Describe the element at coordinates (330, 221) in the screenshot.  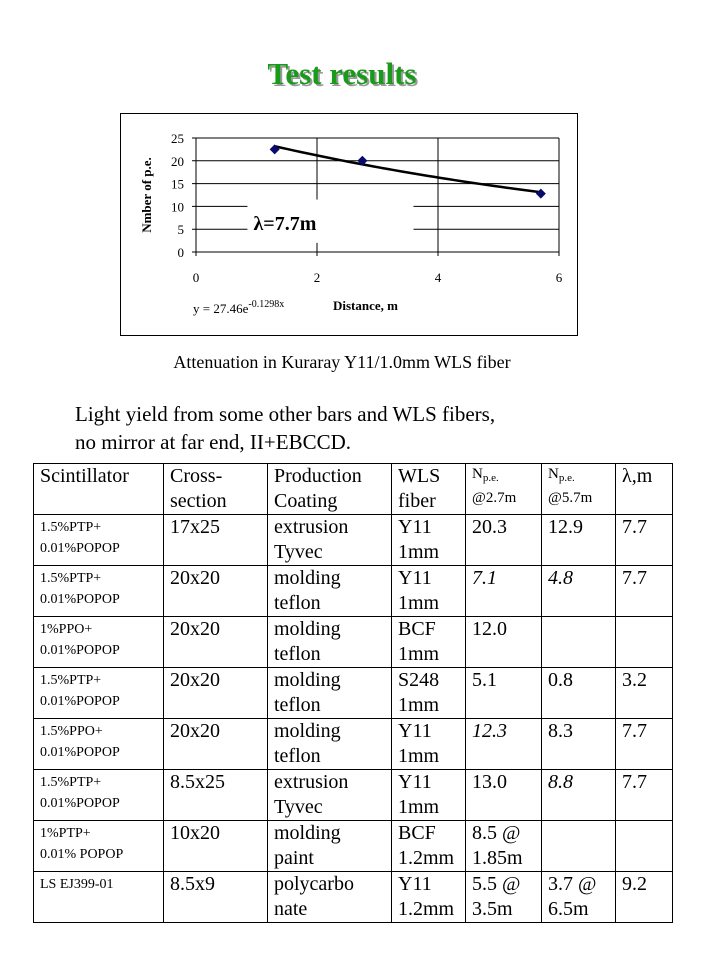
I see `annotation-background` at that location.